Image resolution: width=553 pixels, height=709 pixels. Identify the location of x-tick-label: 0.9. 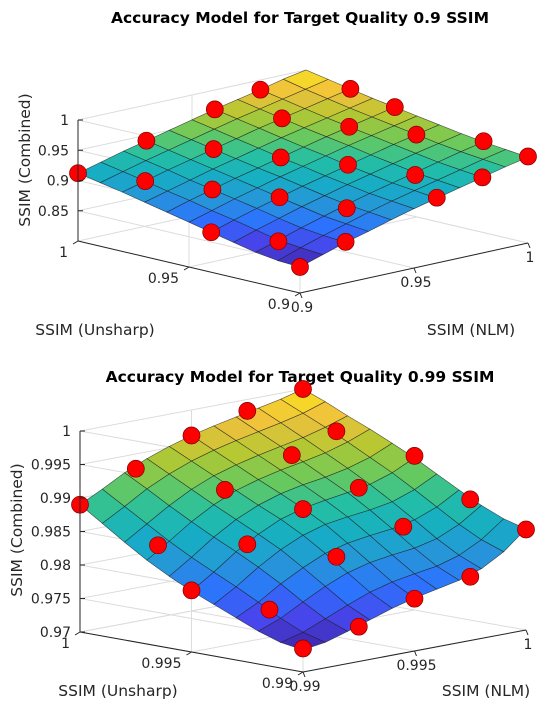
(302, 308).